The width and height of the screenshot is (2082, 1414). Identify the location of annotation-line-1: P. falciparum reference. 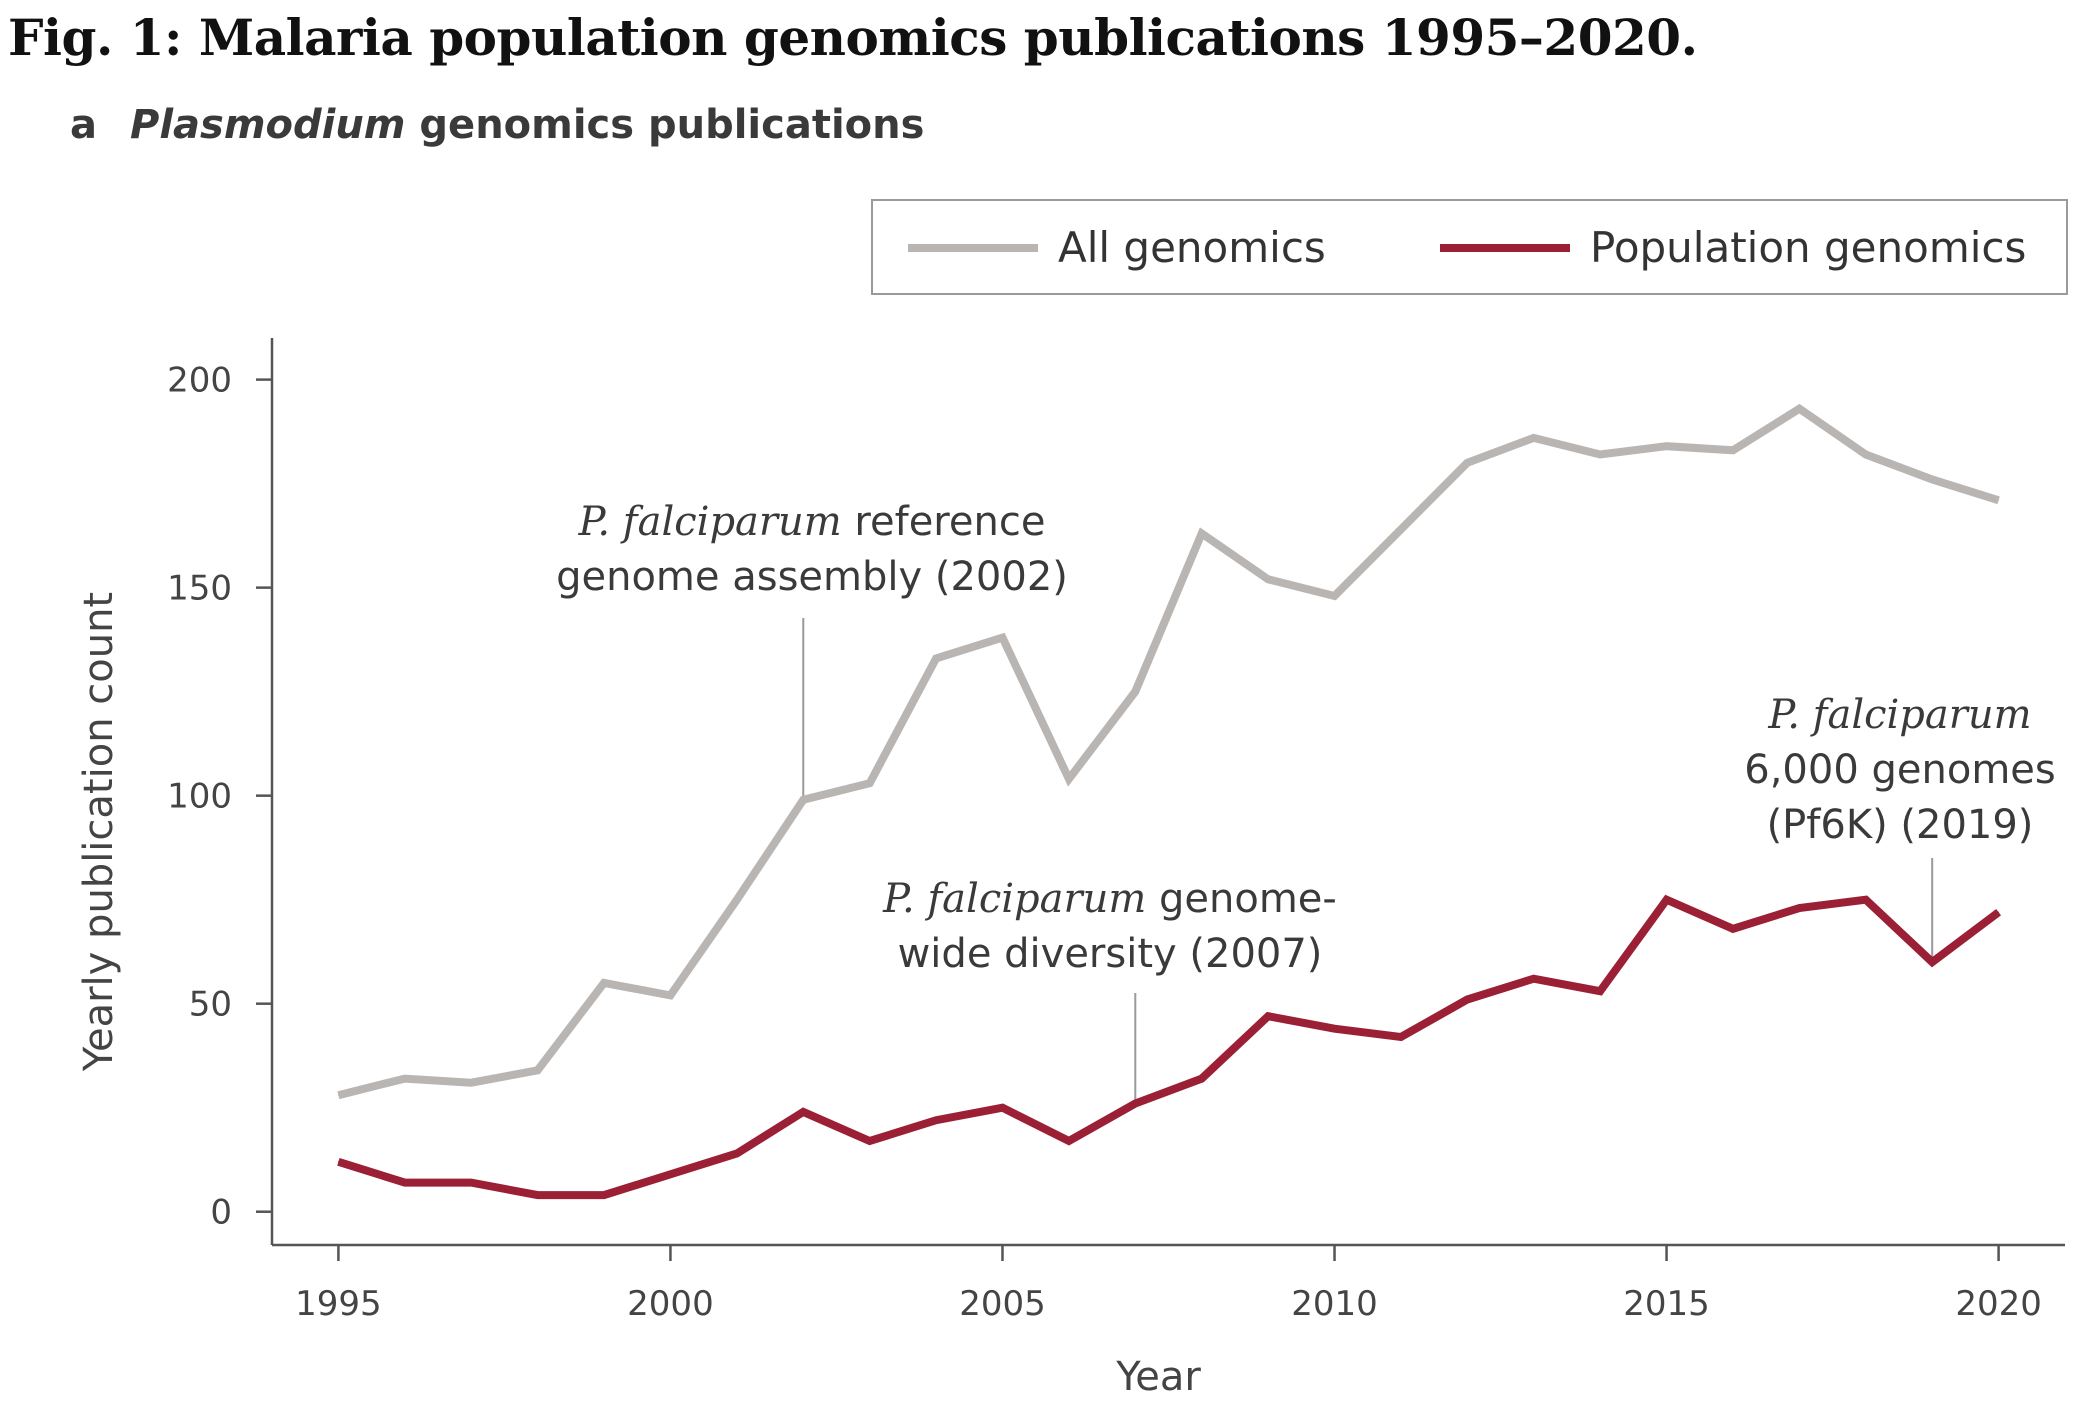
(812, 522).